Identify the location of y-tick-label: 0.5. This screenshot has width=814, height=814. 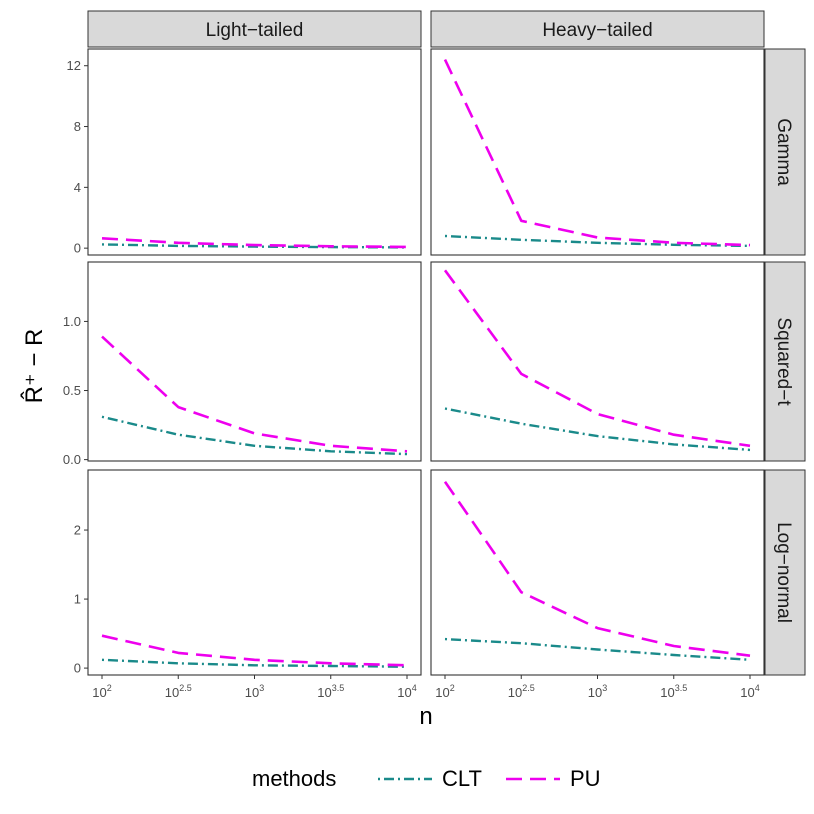
(72, 390).